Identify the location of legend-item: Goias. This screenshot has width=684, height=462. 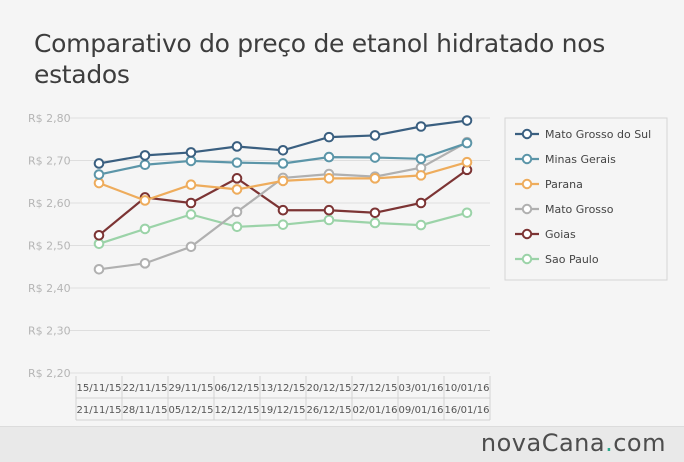
(545, 234).